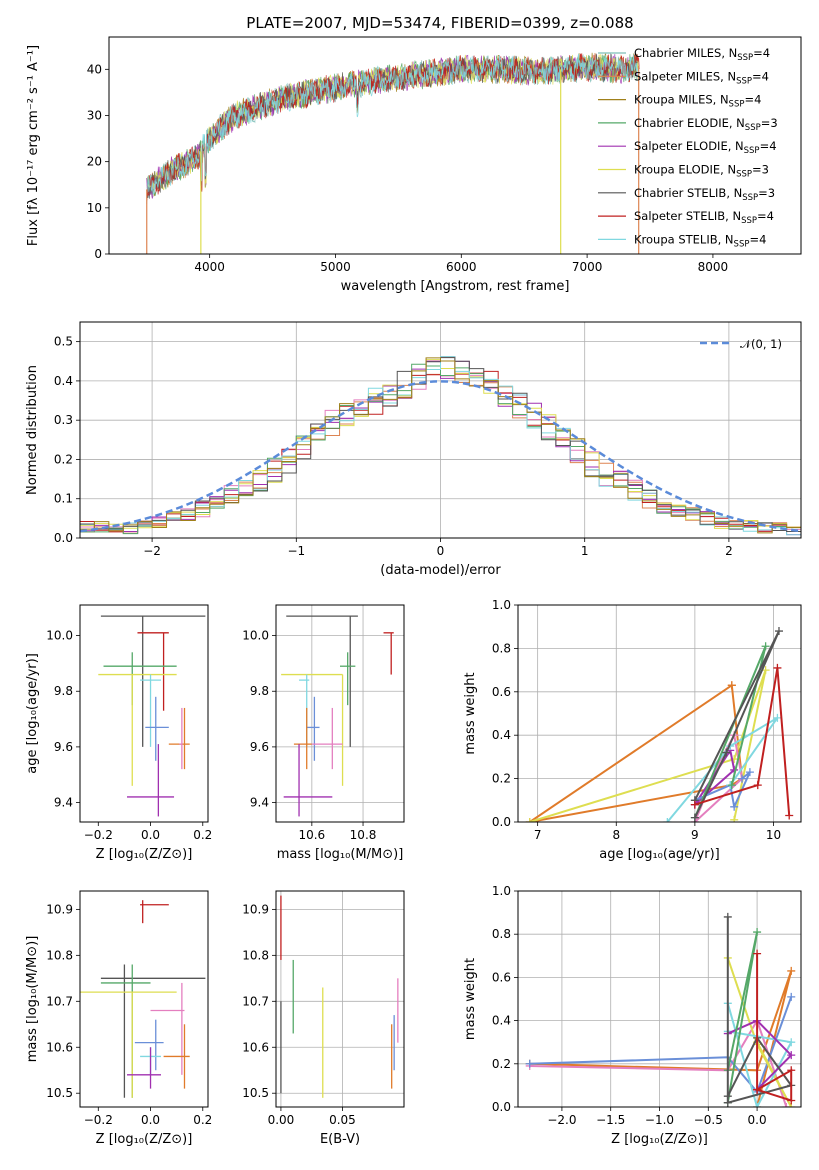 Image resolution: width=819 pixels, height=1170 pixels. Describe the element at coordinates (704, 217) in the screenshot. I see `legend-label: Salpeter STELIB, NSSP=4` at that location.